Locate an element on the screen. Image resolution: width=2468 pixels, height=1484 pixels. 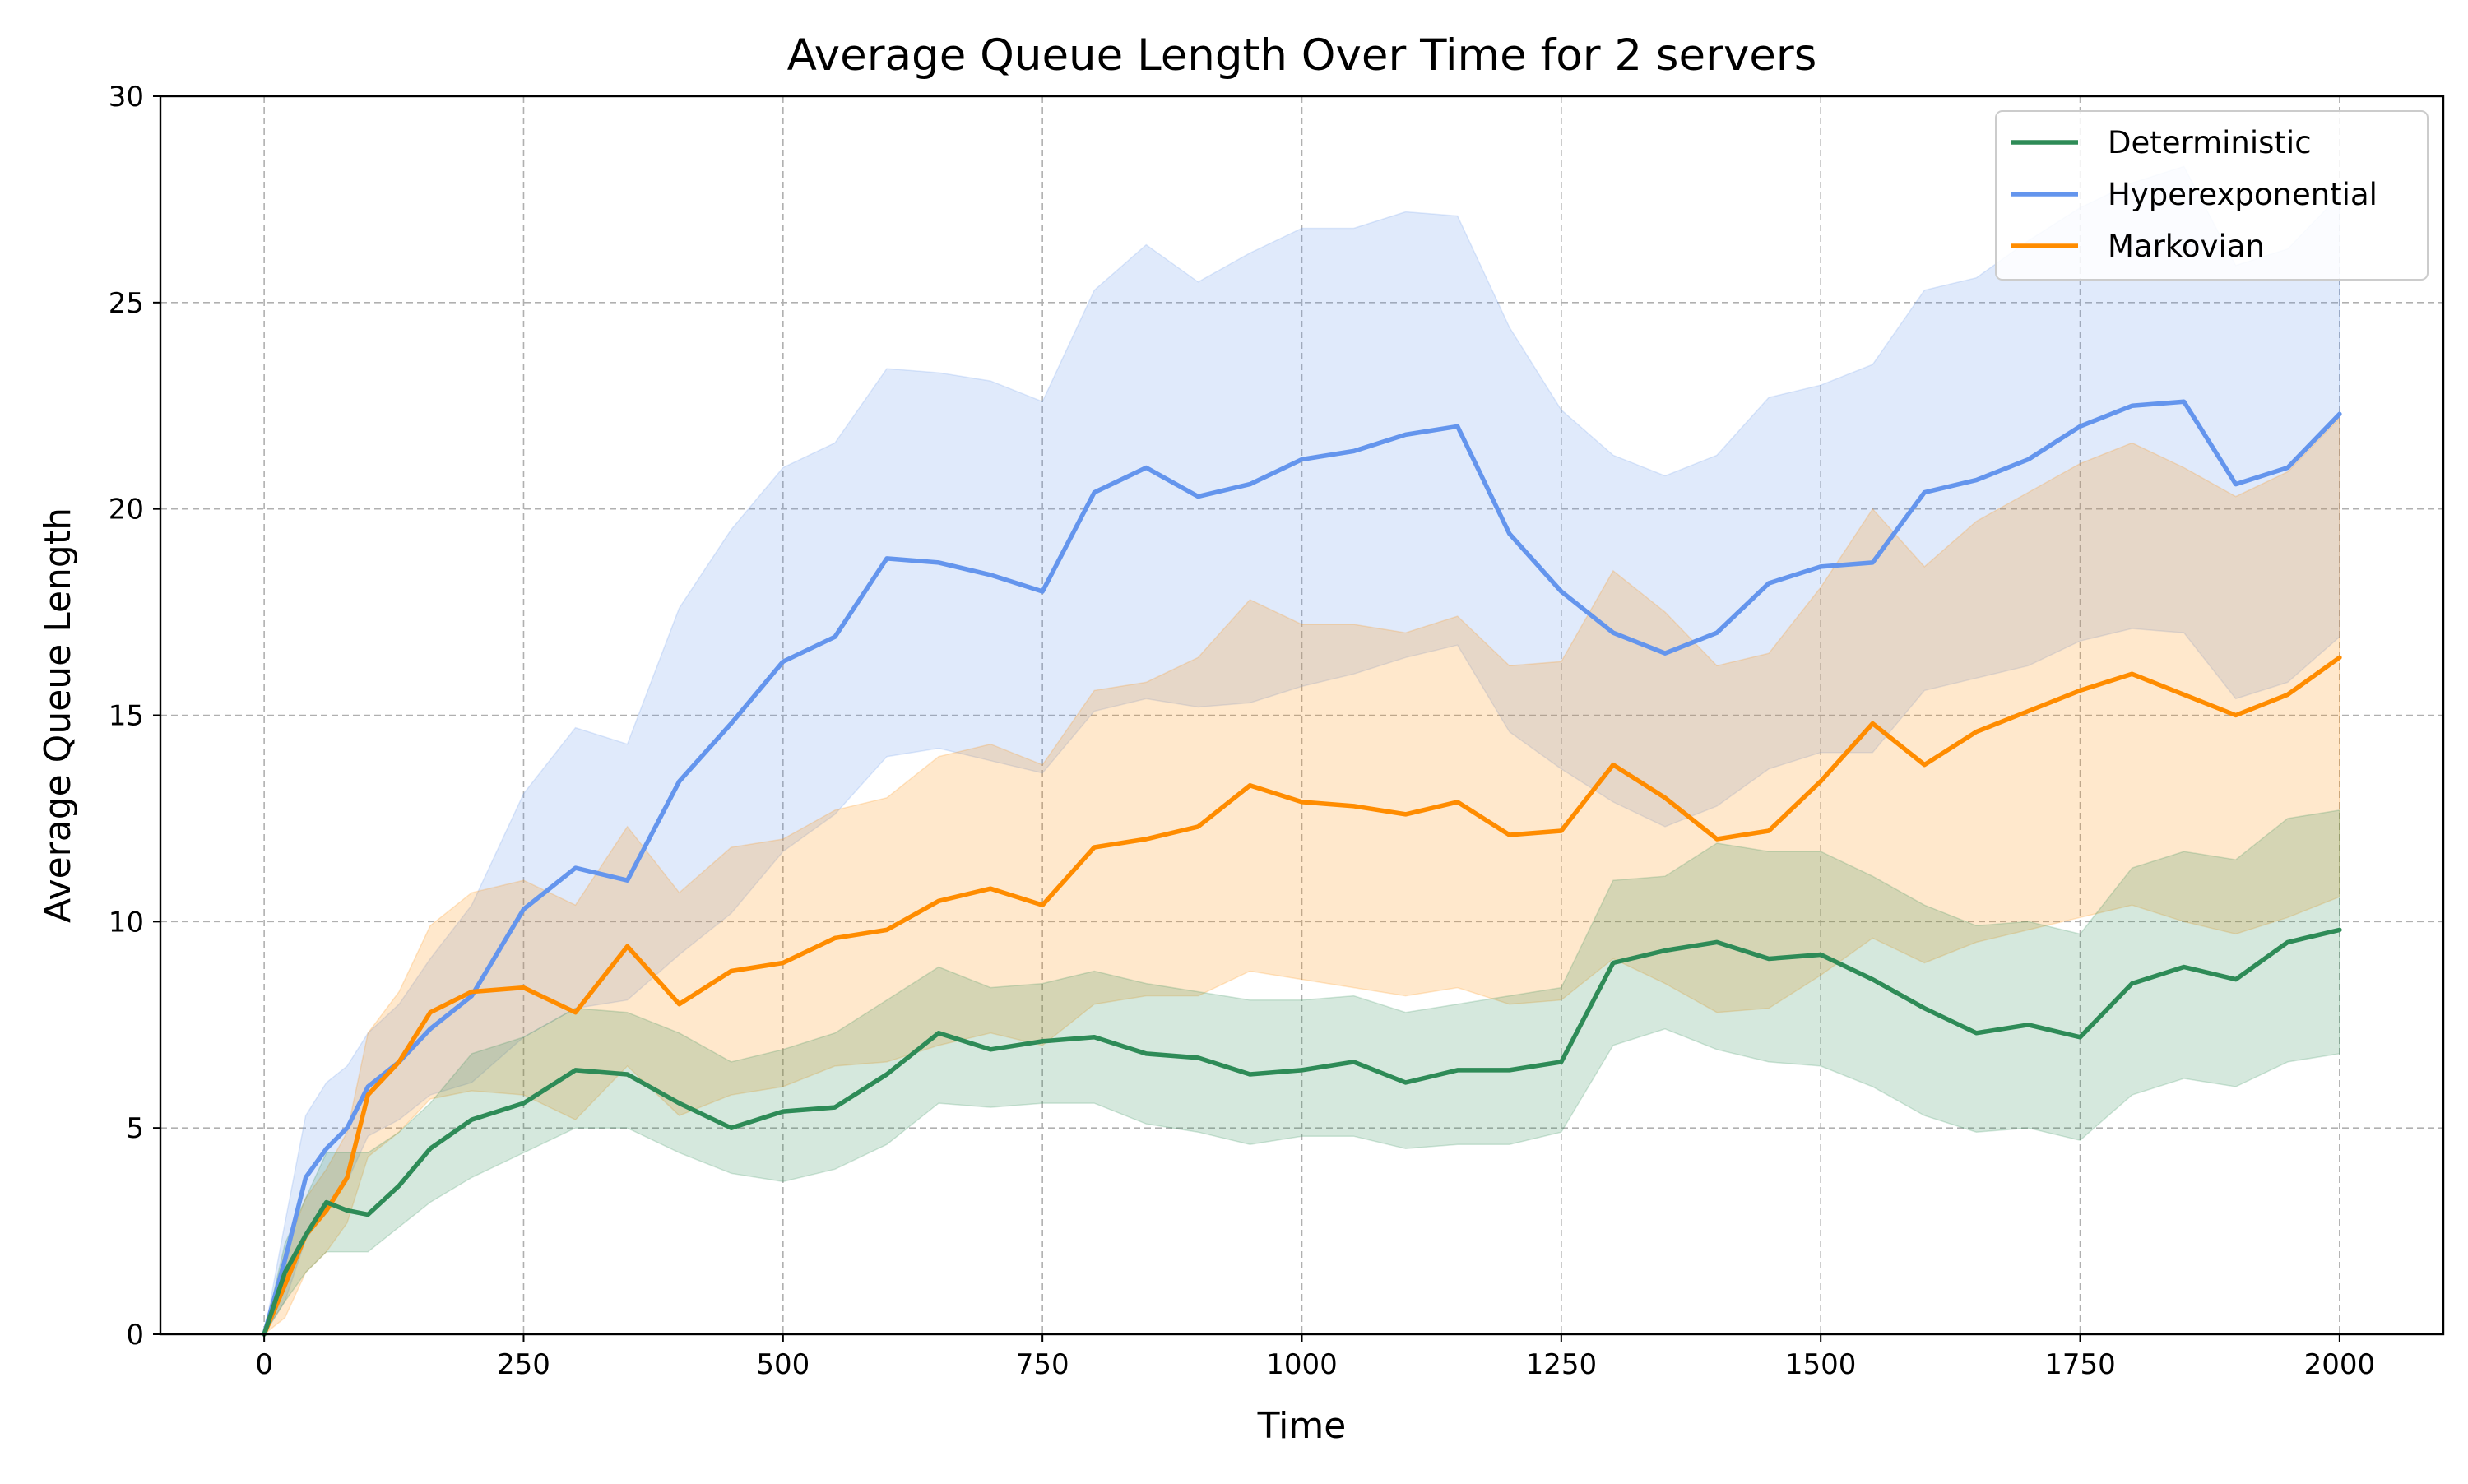
y-axis-label: Average Queue Length is located at coordinates (58, 715).